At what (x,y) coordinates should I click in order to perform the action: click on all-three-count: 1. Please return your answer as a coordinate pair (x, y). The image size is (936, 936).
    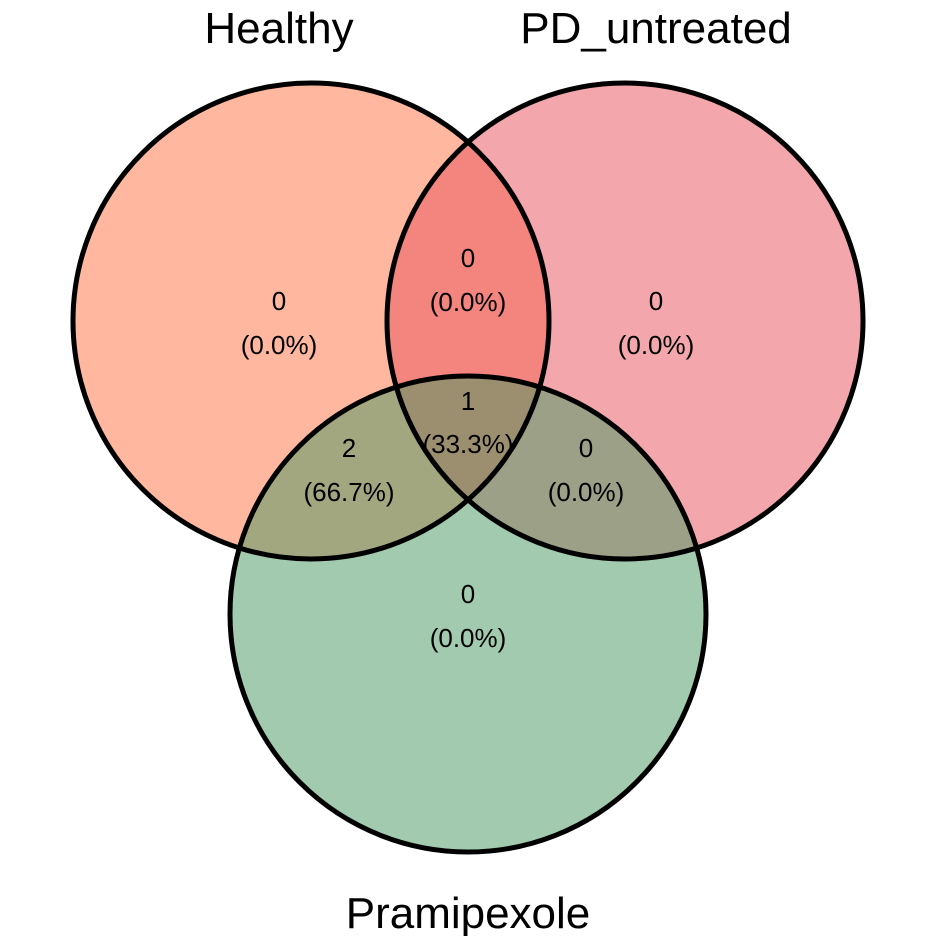
    Looking at the image, I should click on (468, 401).